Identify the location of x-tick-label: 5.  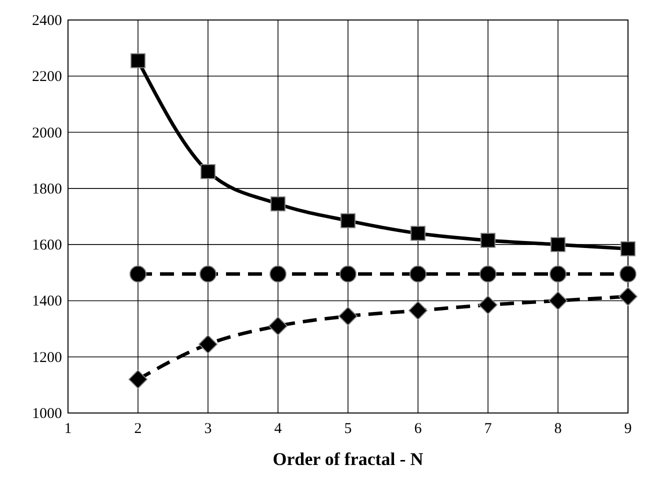
(348, 429).